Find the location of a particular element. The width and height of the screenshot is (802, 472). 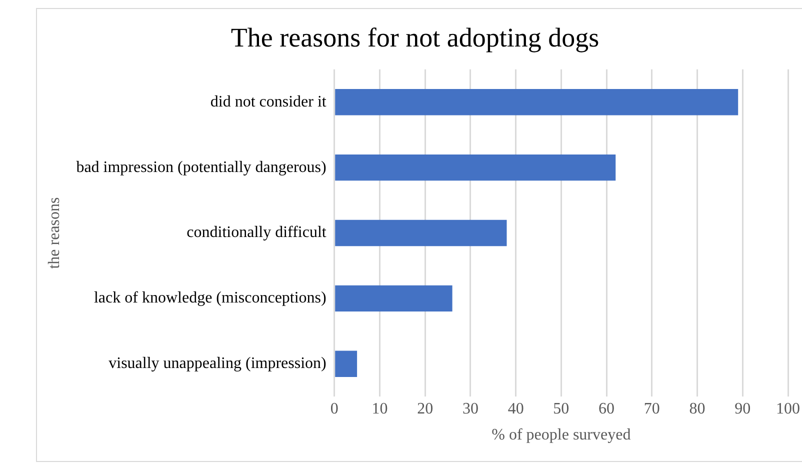

x-tick-label: 80 is located at coordinates (697, 409).